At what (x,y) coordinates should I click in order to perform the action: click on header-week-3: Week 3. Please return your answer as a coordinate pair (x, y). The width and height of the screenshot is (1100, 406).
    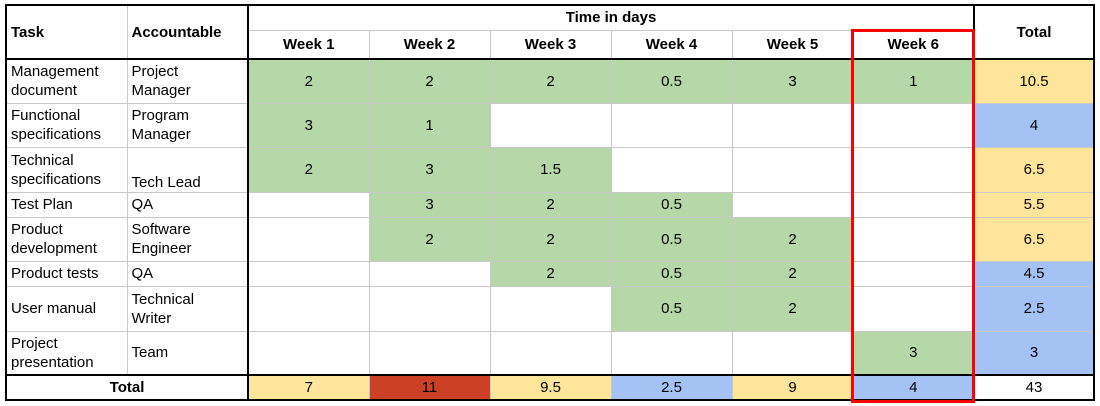
    Looking at the image, I should click on (550, 44).